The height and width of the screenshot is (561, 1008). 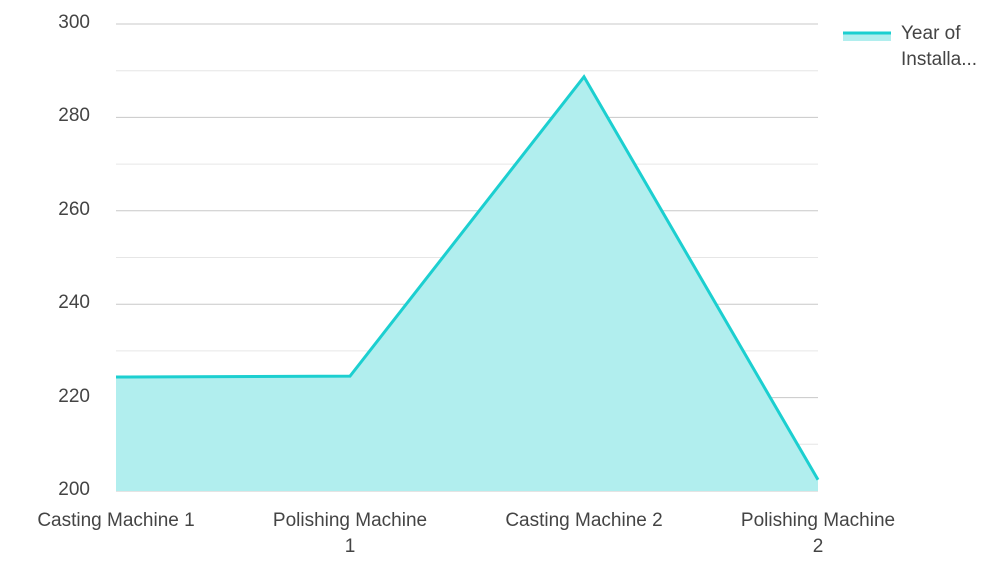 I want to click on legend-swatch, so click(x=867, y=36).